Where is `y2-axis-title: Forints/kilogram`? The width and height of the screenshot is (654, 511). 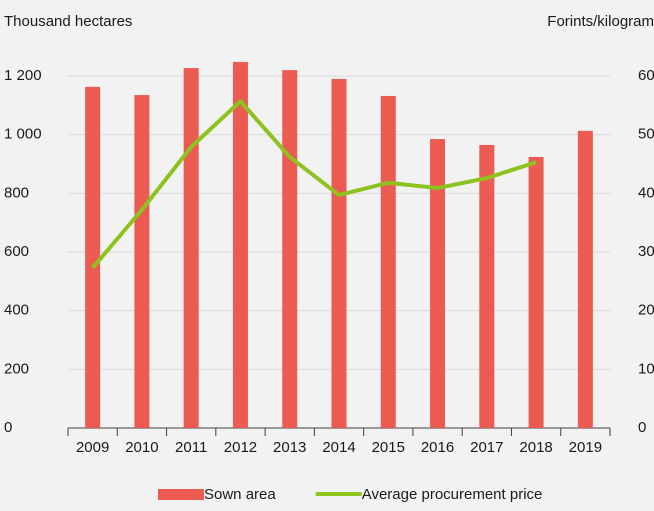 y2-axis-title: Forints/kilogram is located at coordinates (600, 21).